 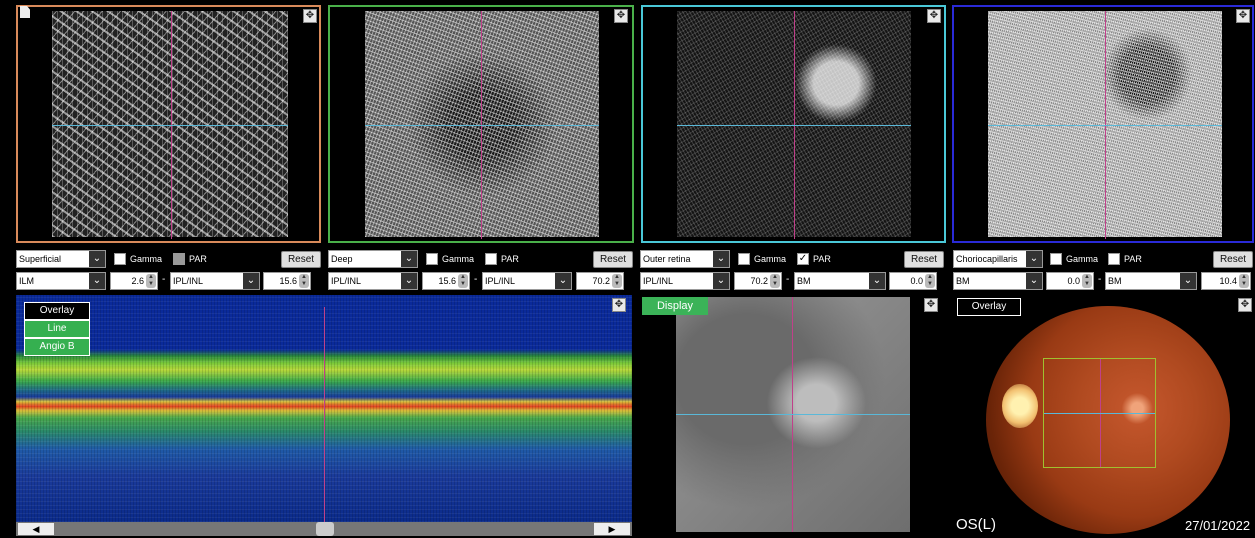 What do you see at coordinates (342, 259) in the screenshot?
I see `layer-select-value: Deep` at bounding box center [342, 259].